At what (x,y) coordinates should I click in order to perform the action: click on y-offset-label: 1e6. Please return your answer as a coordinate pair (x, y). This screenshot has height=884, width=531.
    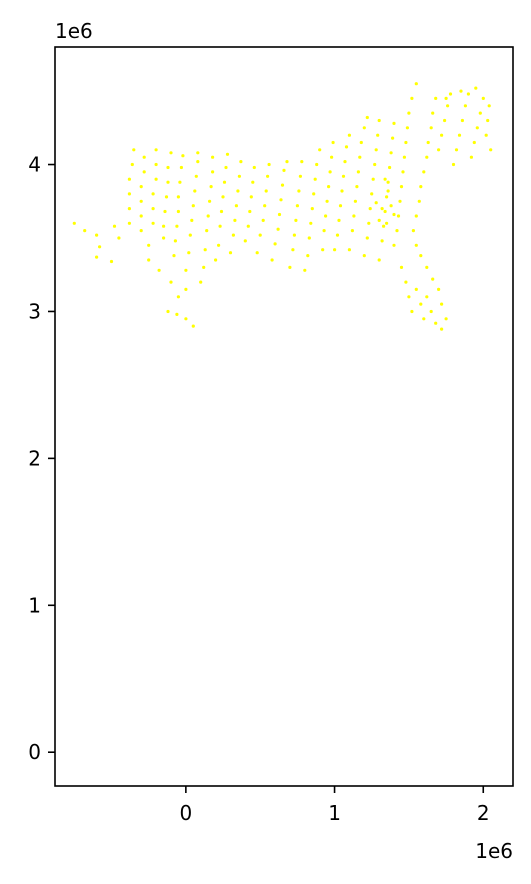
    Looking at the image, I should click on (74, 31).